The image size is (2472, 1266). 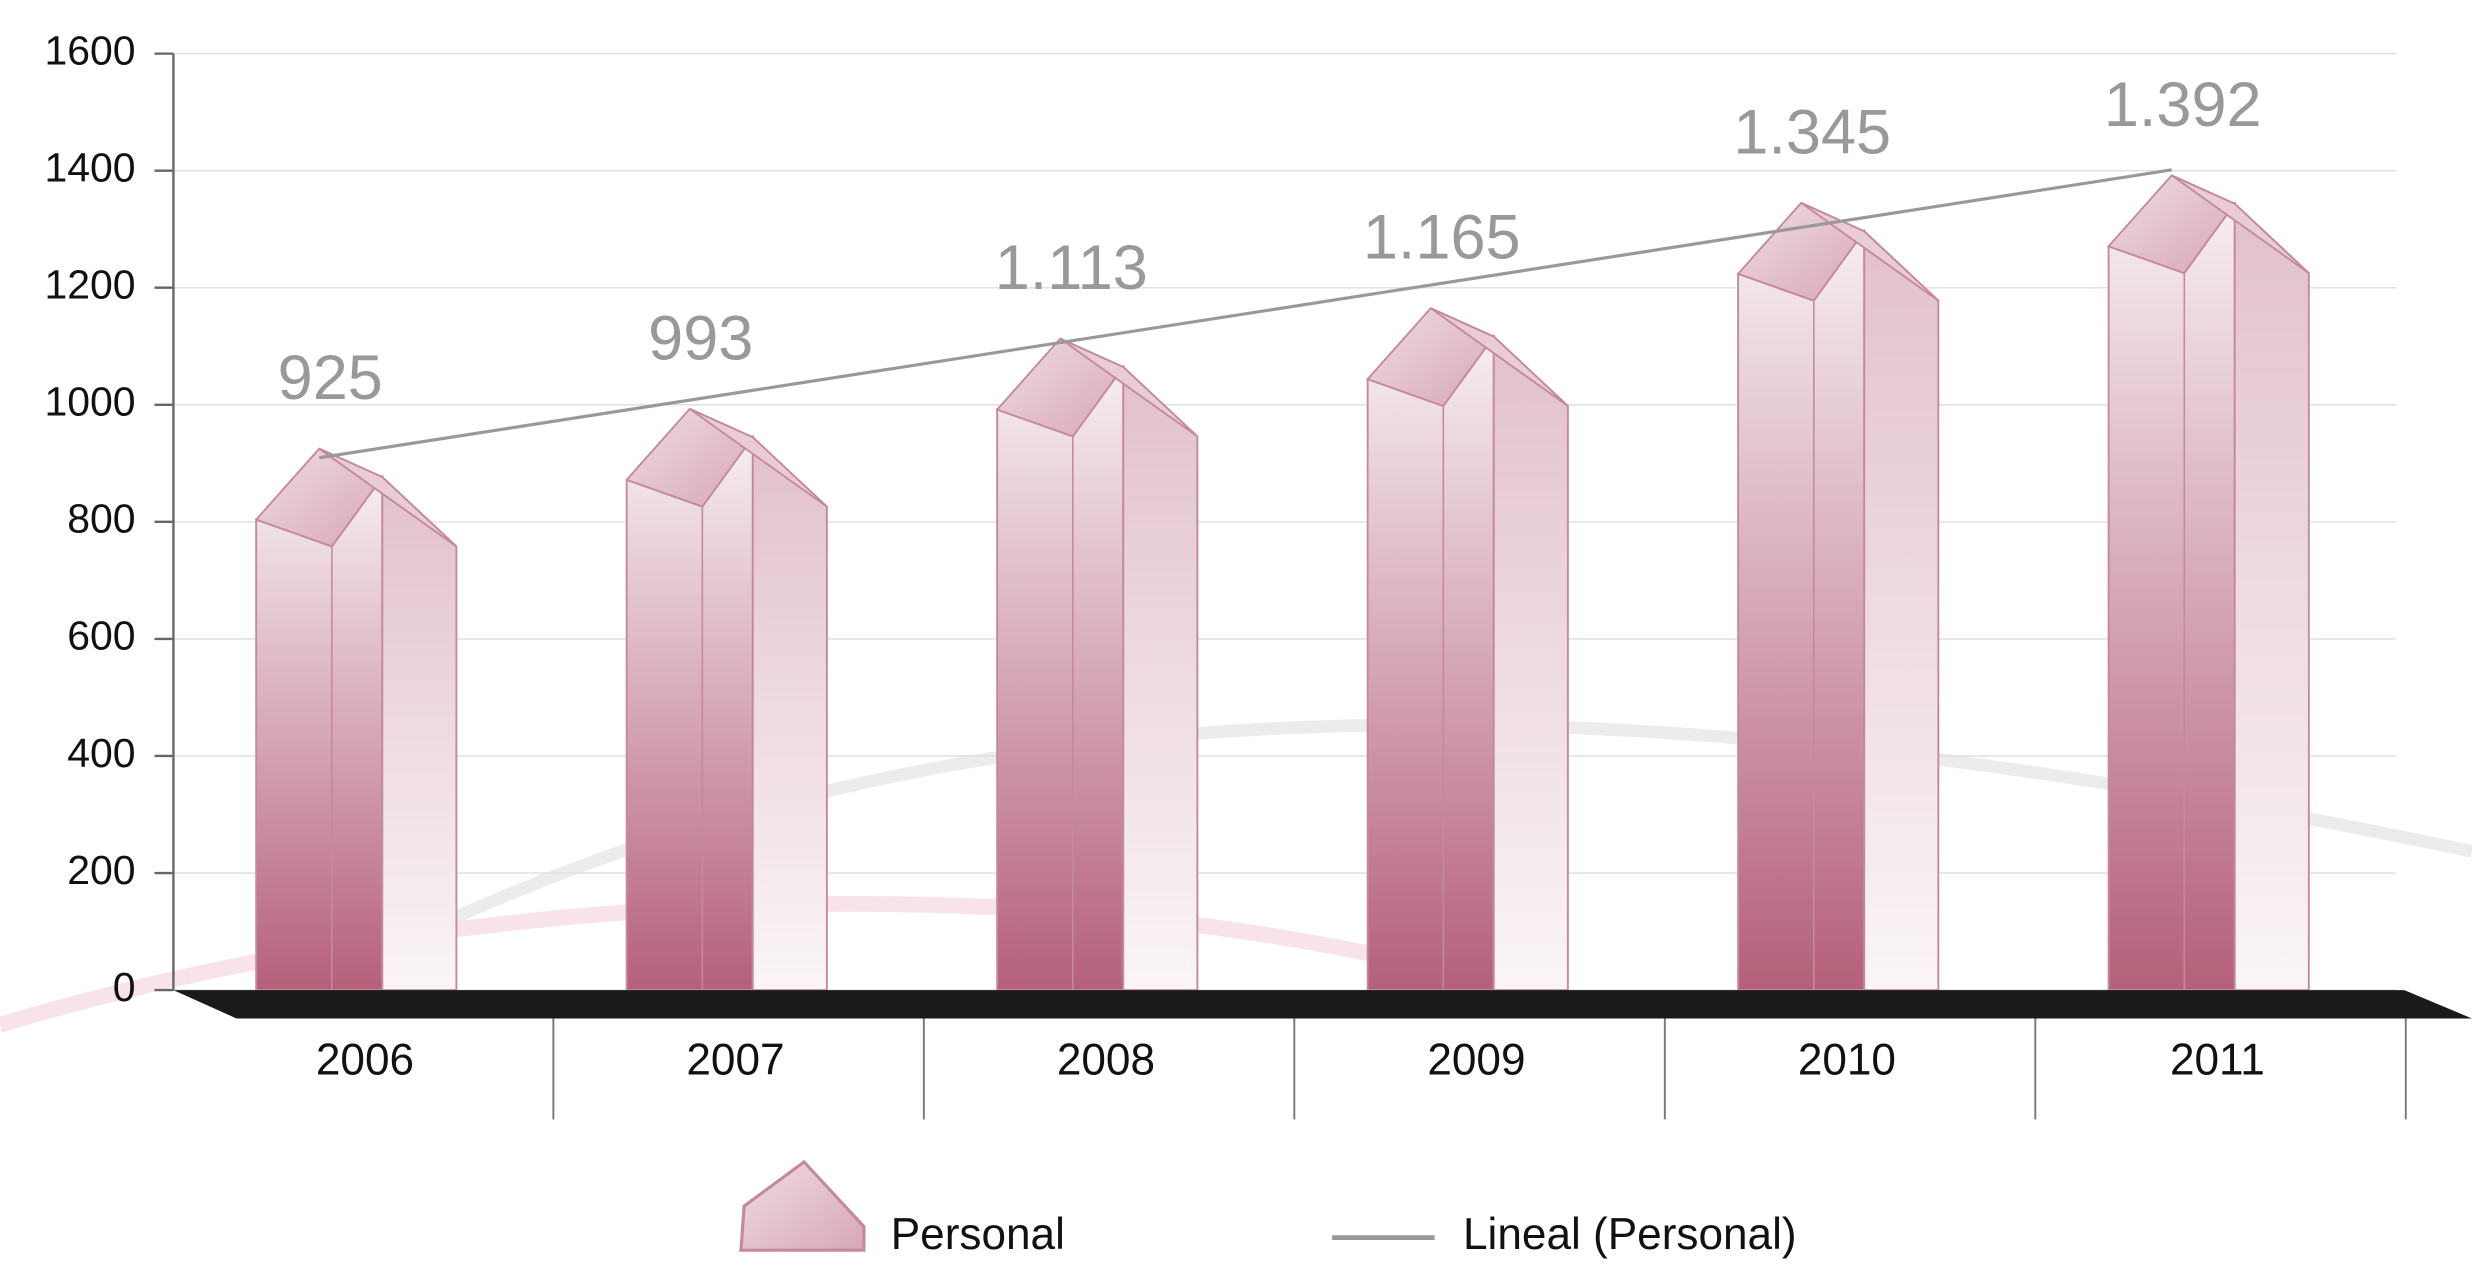 What do you see at coordinates (89, 50) in the screenshot?
I see `y-tick-label: 1600` at bounding box center [89, 50].